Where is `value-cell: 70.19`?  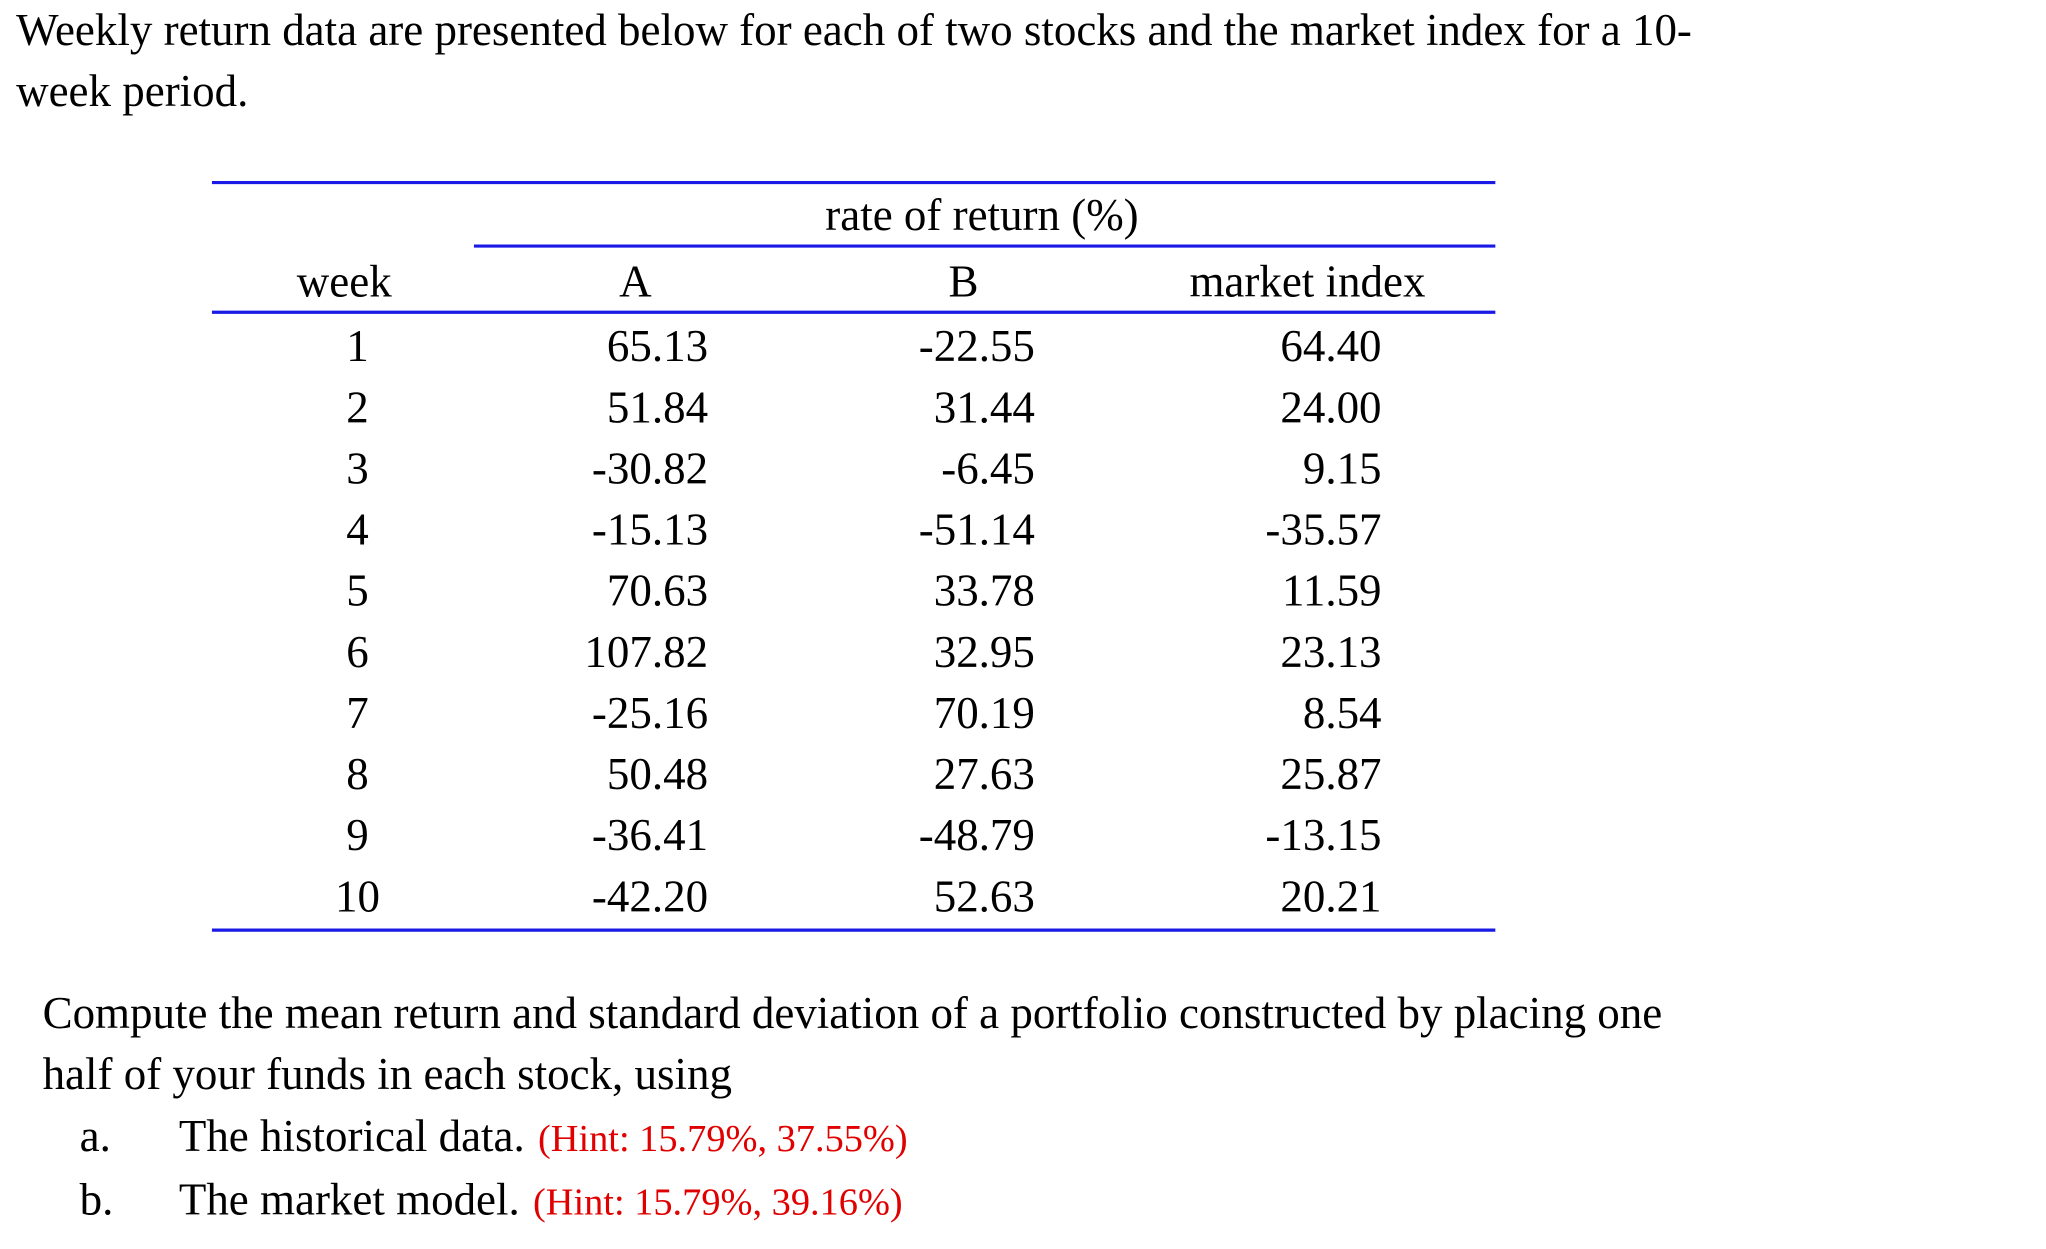
value-cell: 70.19 is located at coordinates (984, 713).